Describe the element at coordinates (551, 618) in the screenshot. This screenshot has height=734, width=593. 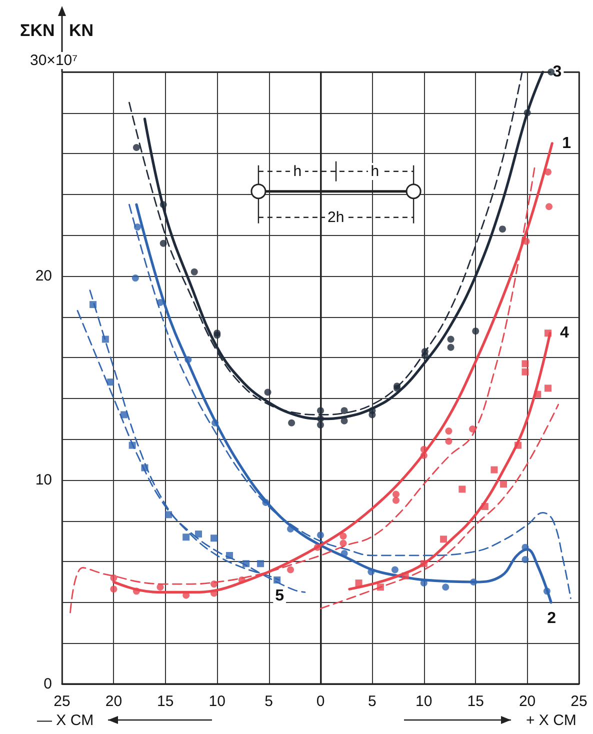
I see `series-label: 2` at that location.